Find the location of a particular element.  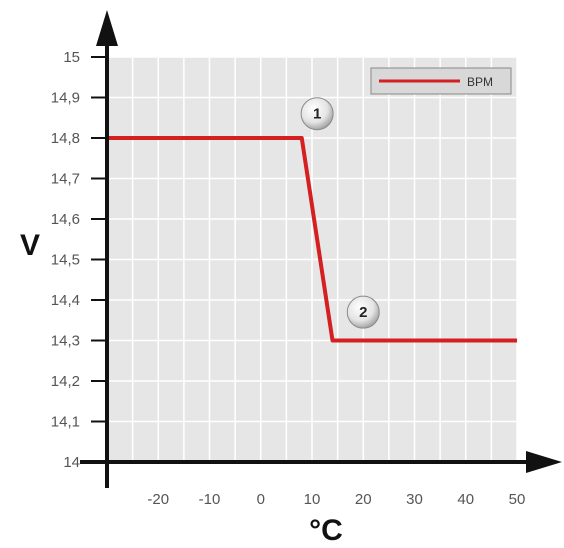

x-axis-arrow is located at coordinates (544, 462).